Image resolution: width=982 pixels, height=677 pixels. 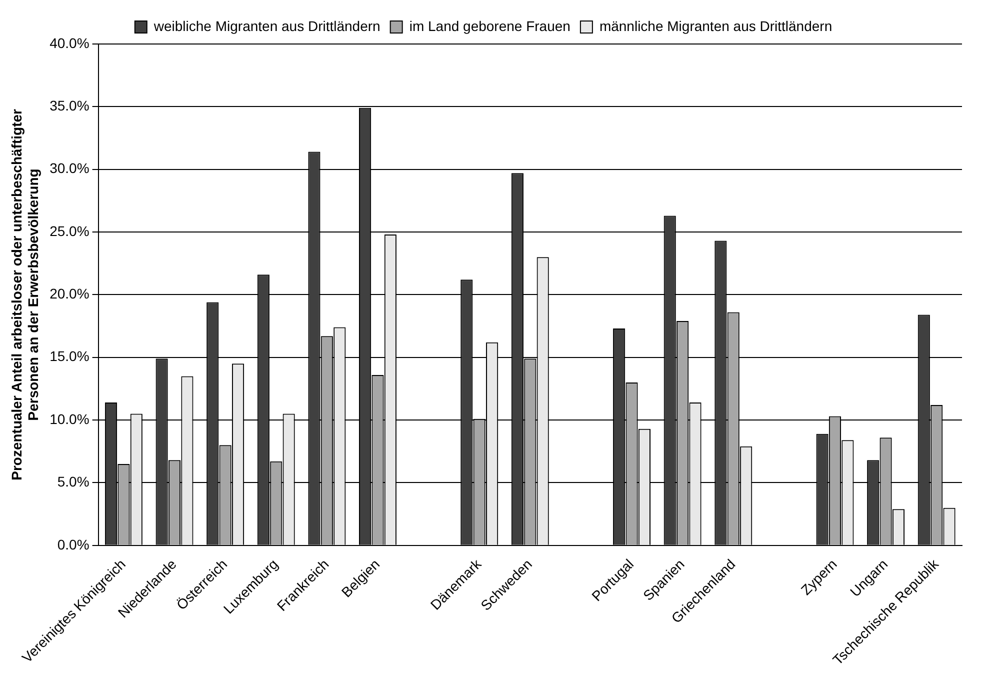 What do you see at coordinates (70, 168) in the screenshot?
I see `y-tick-label: 30.0%` at bounding box center [70, 168].